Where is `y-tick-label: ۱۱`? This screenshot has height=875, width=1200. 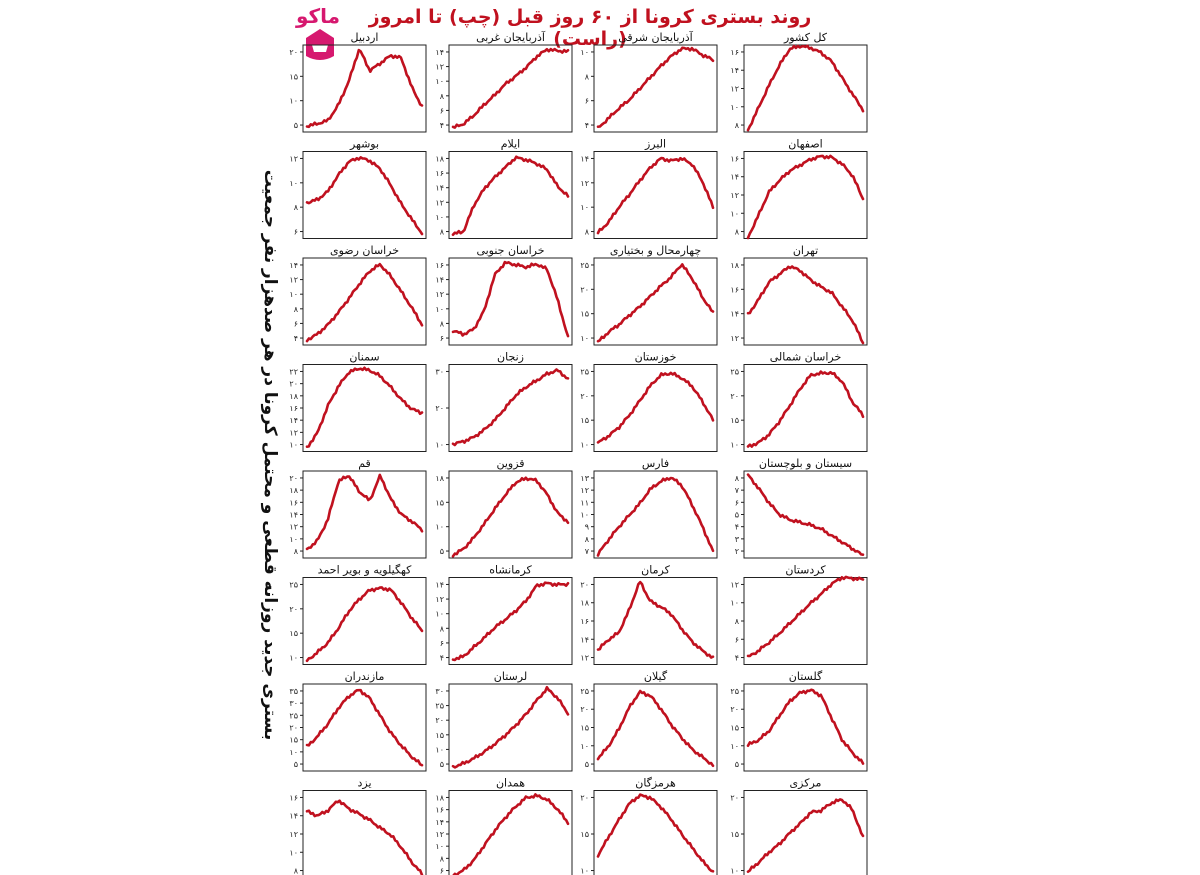 y-tick-label: ۱۱ is located at coordinates (584, 502).